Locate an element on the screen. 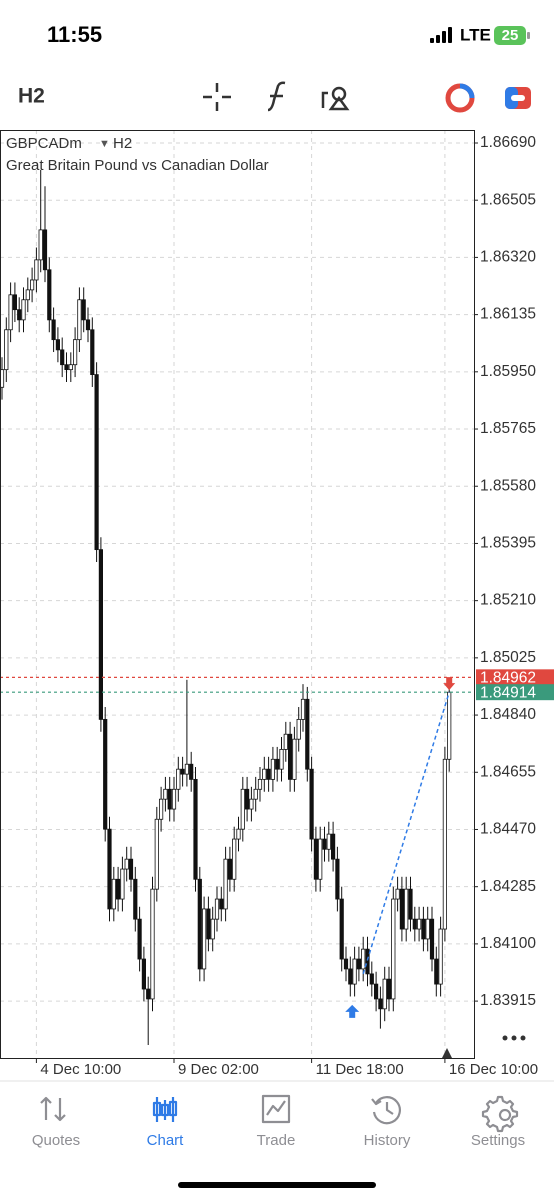 The width and height of the screenshot is (554, 1200). trade-line is located at coordinates (406, 833).